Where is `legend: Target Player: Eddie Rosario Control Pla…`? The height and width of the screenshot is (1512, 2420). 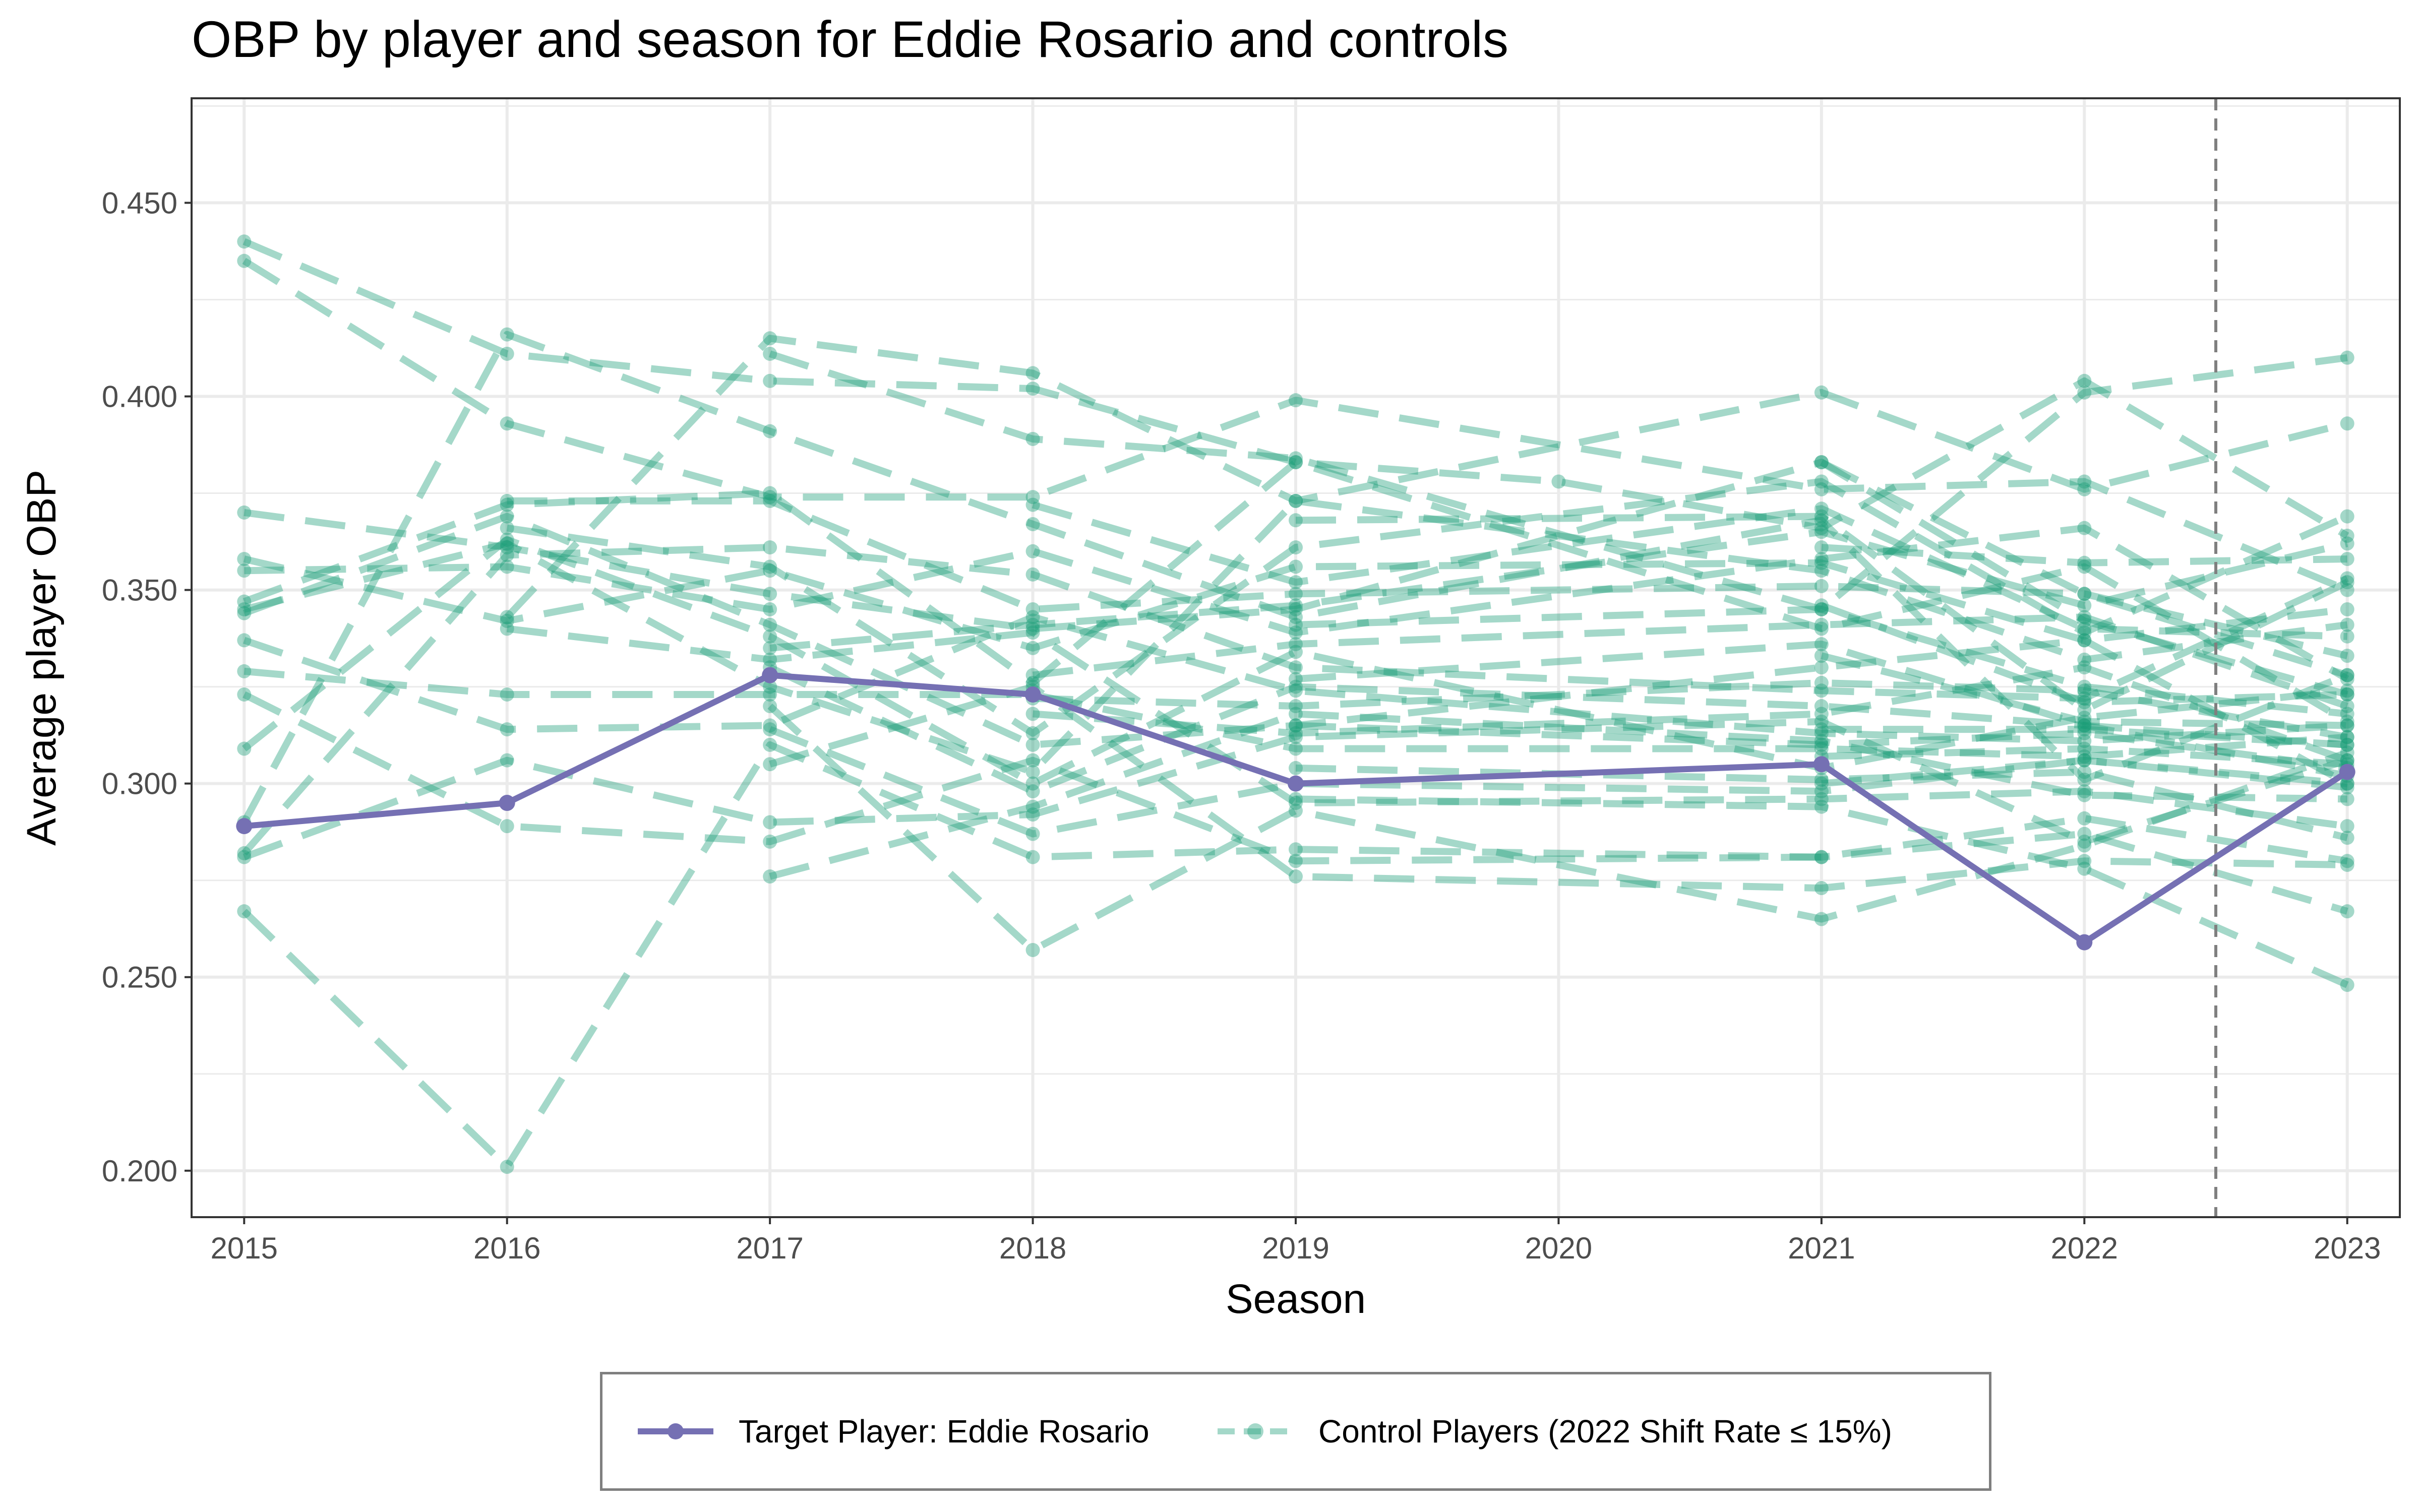 legend: Target Player: Eddie Rosario Control Pla… is located at coordinates (1295, 1431).